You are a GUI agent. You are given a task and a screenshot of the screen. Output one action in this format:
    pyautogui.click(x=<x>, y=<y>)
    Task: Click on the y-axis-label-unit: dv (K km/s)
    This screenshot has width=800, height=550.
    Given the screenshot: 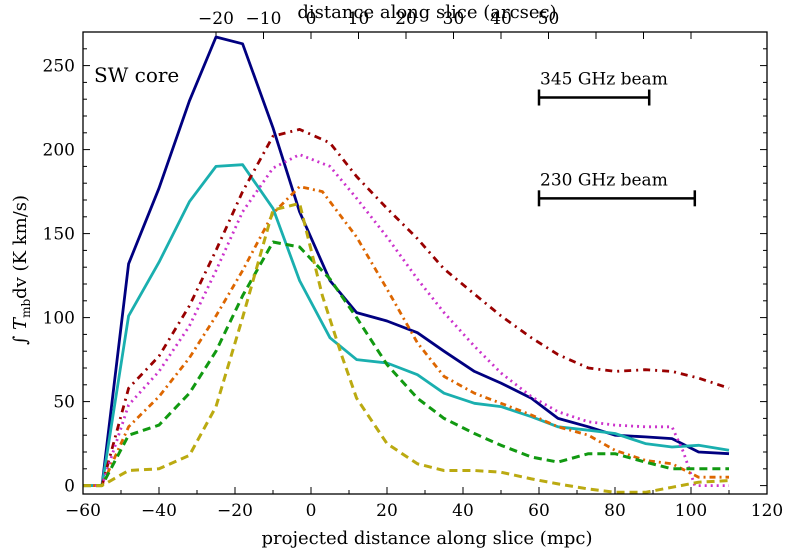 What is the action you would take?
    pyautogui.click(x=20, y=247)
    